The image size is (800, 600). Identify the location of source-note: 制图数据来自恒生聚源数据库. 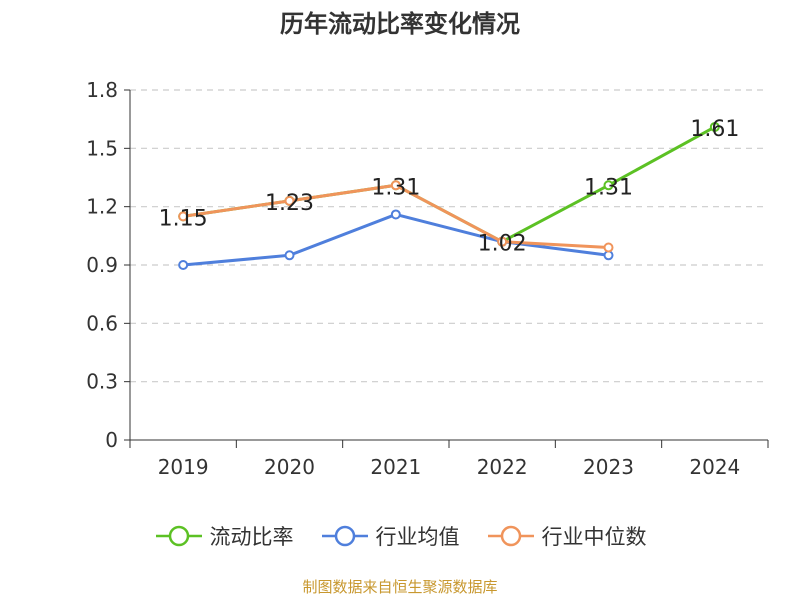
(400, 587).